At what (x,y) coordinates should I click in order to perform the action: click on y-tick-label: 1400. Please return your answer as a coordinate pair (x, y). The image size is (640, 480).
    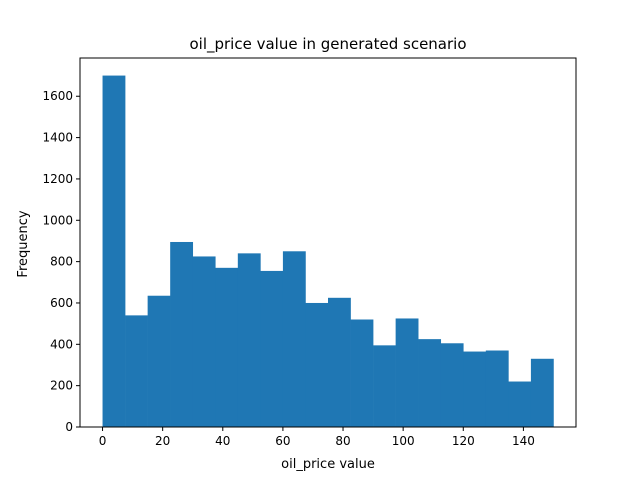
    Looking at the image, I should click on (57, 138).